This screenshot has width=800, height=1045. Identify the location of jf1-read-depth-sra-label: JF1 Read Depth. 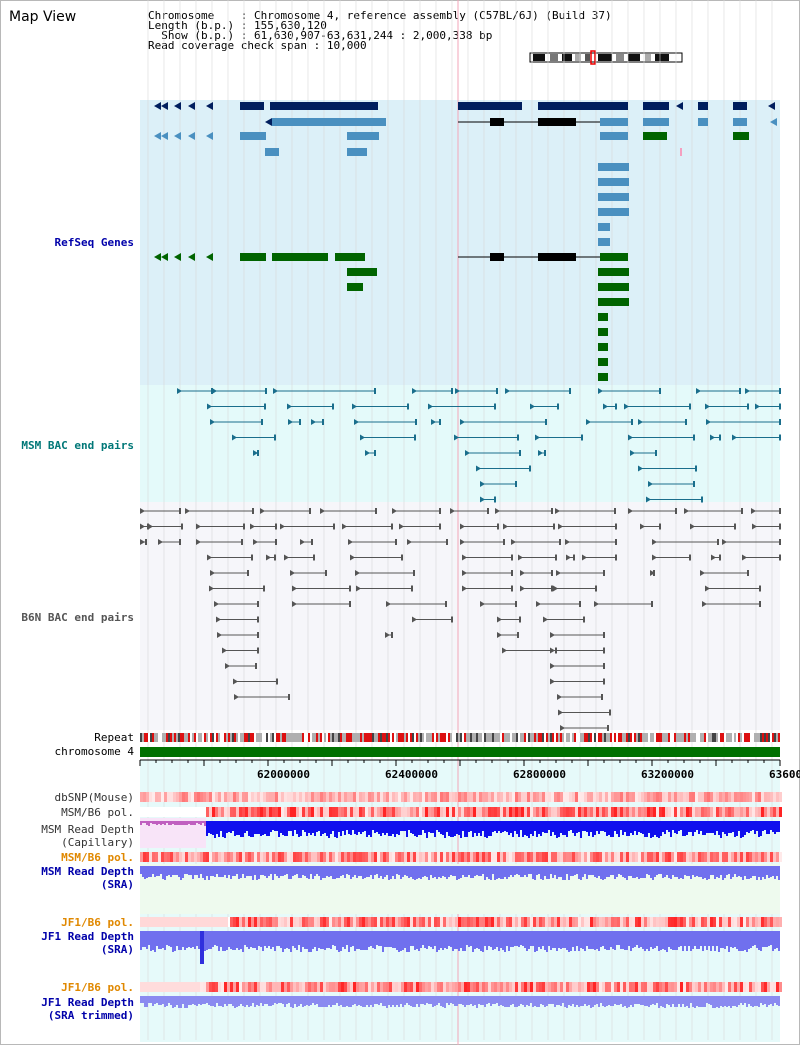
(87, 936).